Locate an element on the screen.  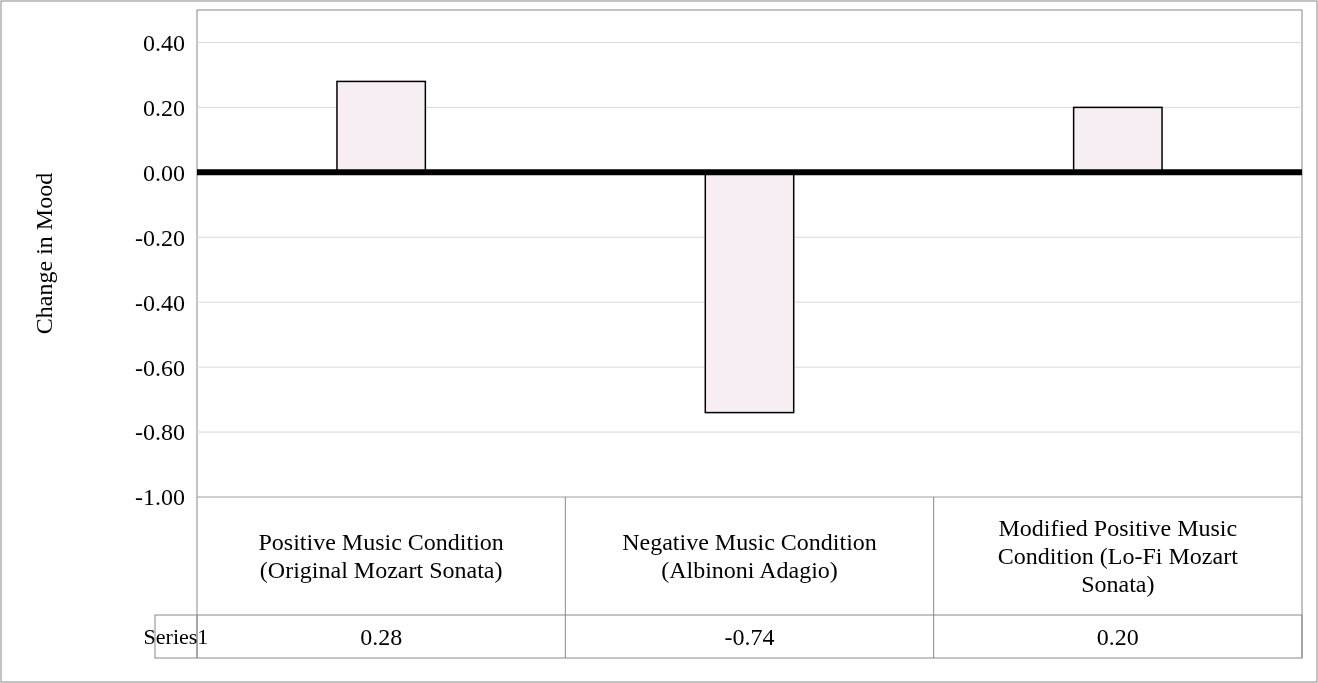
data-label: -0.74 is located at coordinates (749, 636).